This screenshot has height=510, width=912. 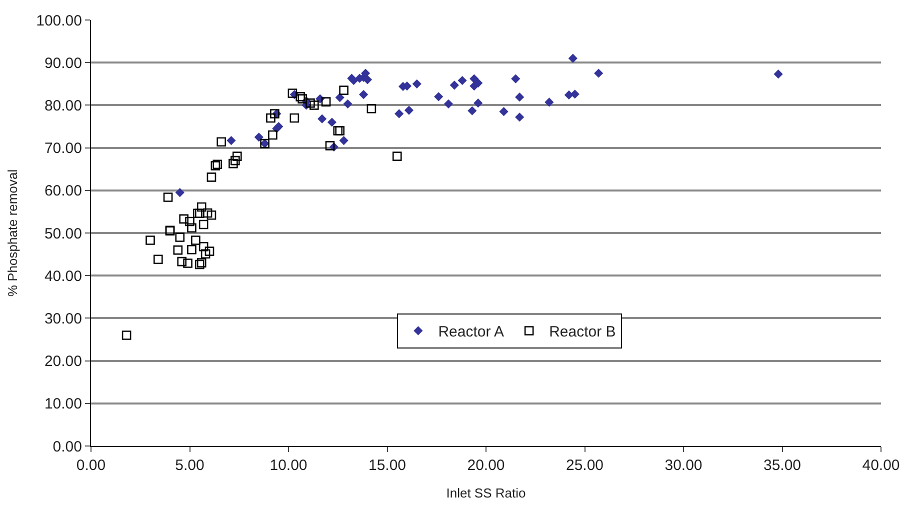 What do you see at coordinates (63, 149) in the screenshot?
I see `y-tick-label: 70.00` at bounding box center [63, 149].